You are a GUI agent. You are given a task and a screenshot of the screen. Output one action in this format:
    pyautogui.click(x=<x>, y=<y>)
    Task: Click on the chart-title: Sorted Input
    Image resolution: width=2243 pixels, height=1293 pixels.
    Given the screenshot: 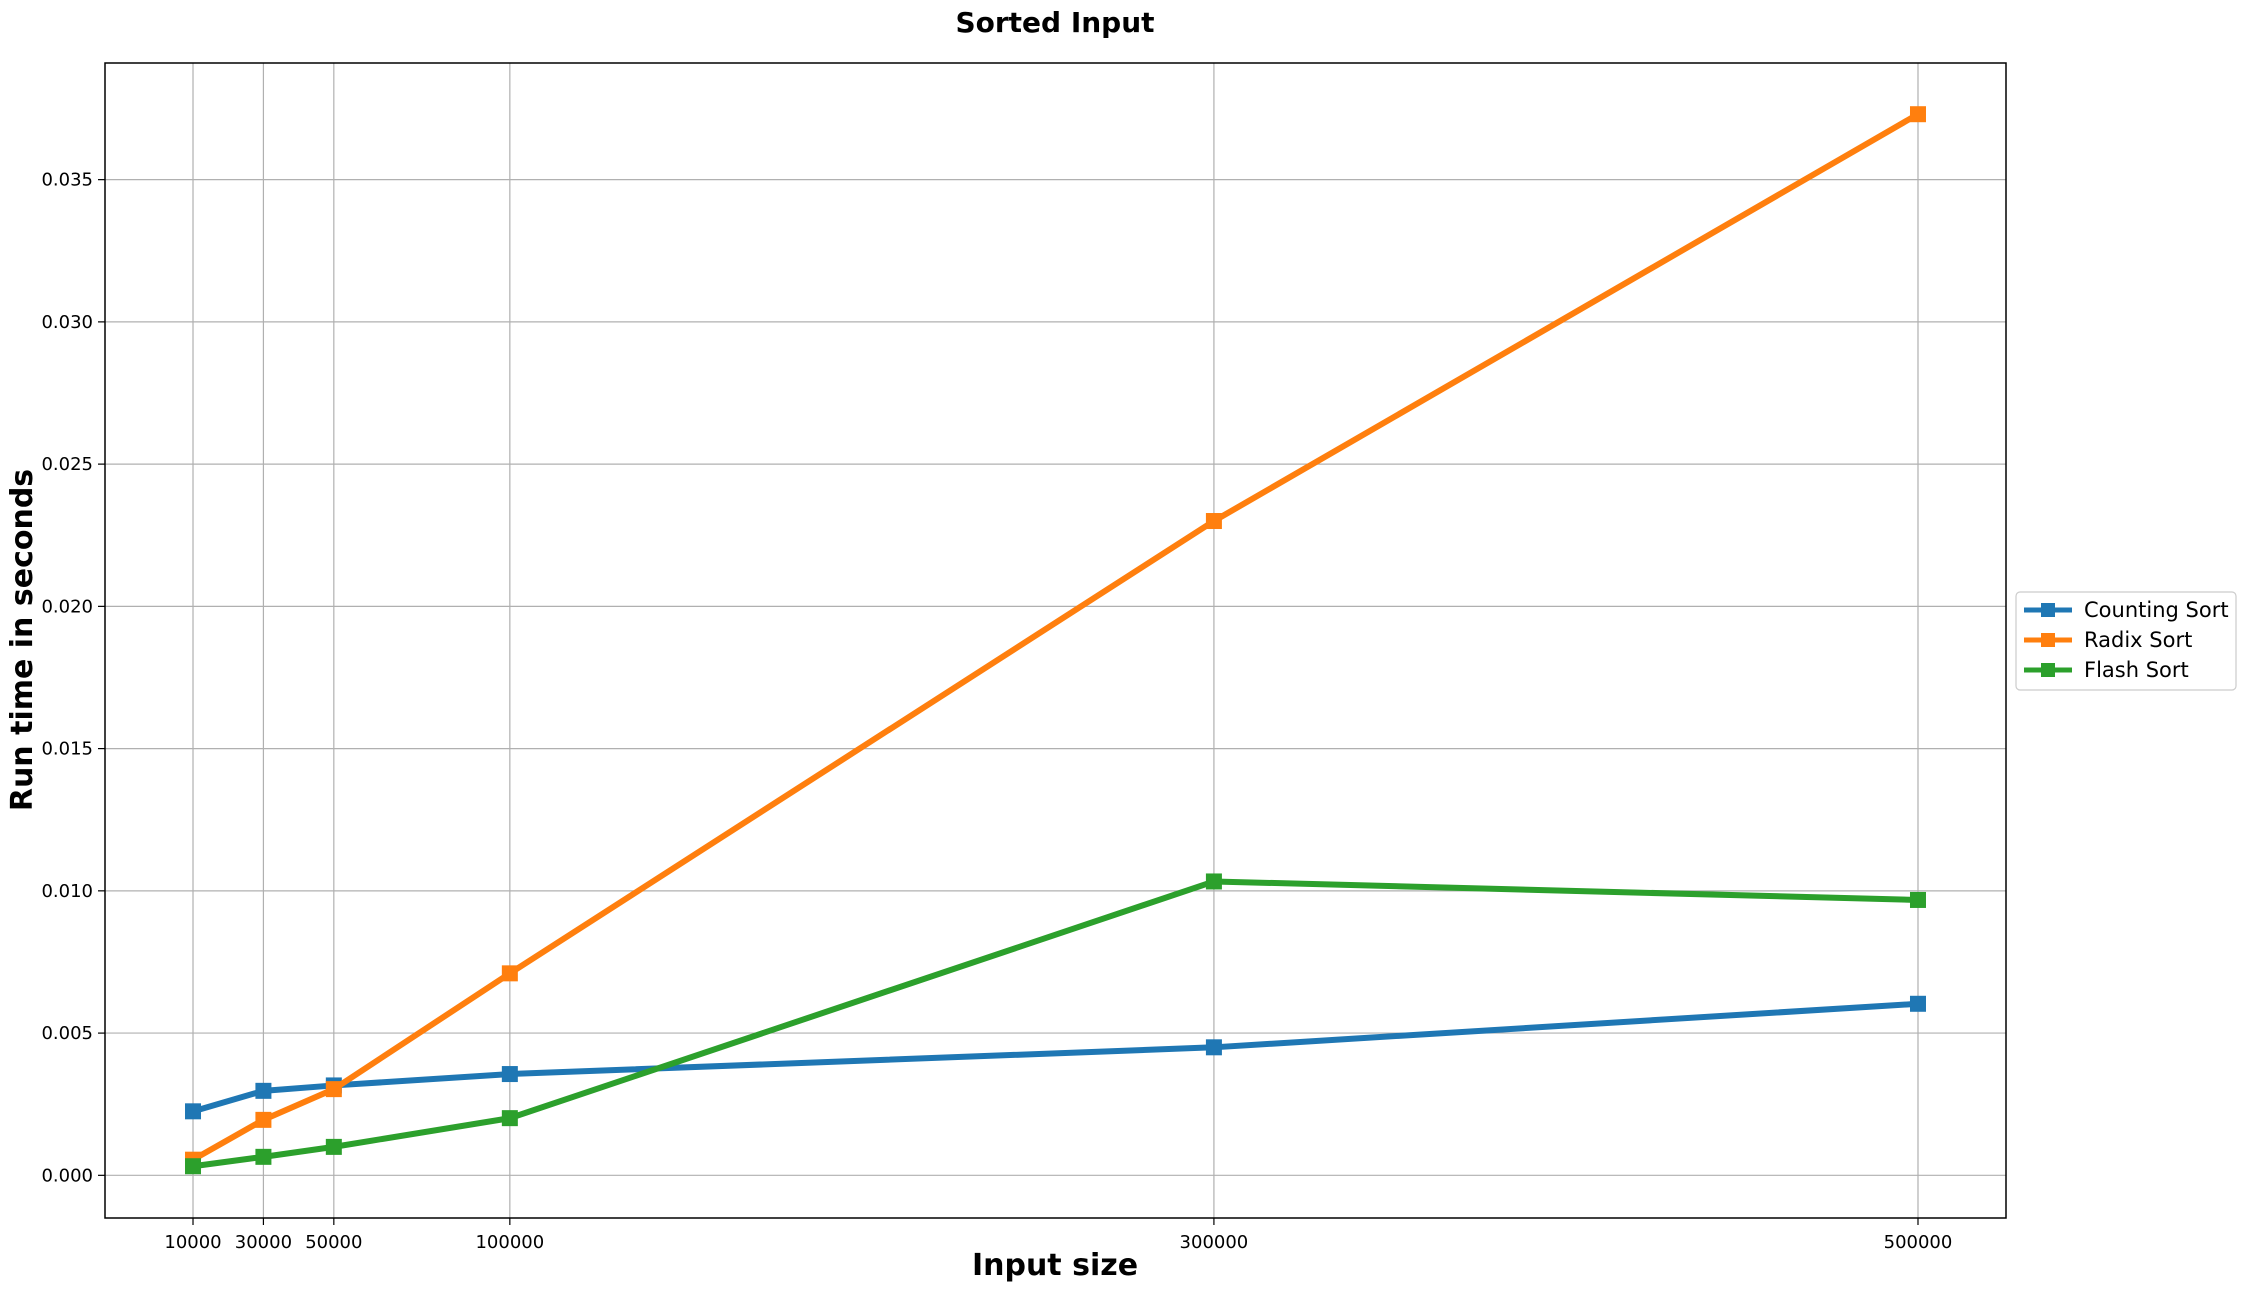 What is the action you would take?
    pyautogui.click(x=1054, y=22)
    